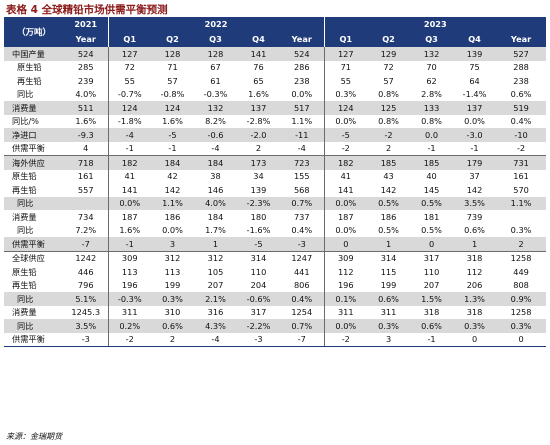 The width and height of the screenshot is (550, 445). What do you see at coordinates (521, 108) in the screenshot?
I see `table-cell: 519` at bounding box center [521, 108].